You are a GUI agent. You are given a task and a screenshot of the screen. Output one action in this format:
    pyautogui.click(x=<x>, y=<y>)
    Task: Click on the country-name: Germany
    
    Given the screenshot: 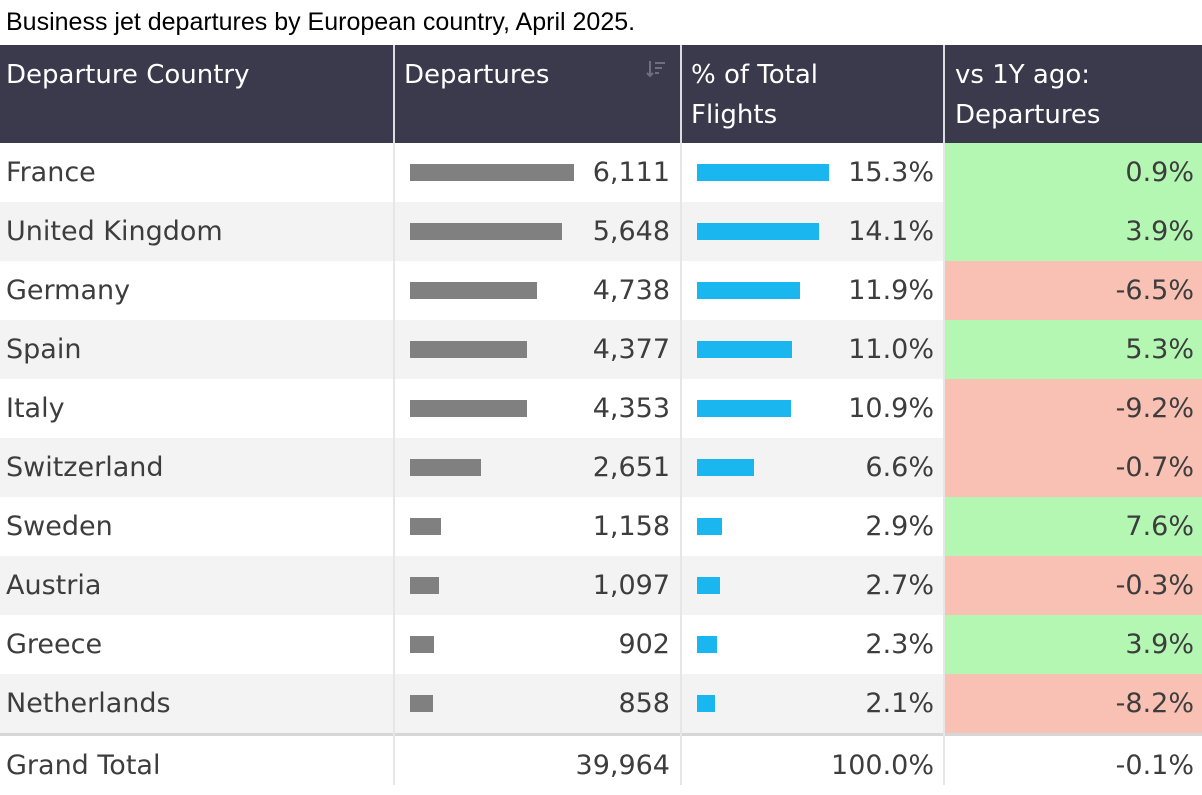 What is the action you would take?
    pyautogui.click(x=68, y=290)
    